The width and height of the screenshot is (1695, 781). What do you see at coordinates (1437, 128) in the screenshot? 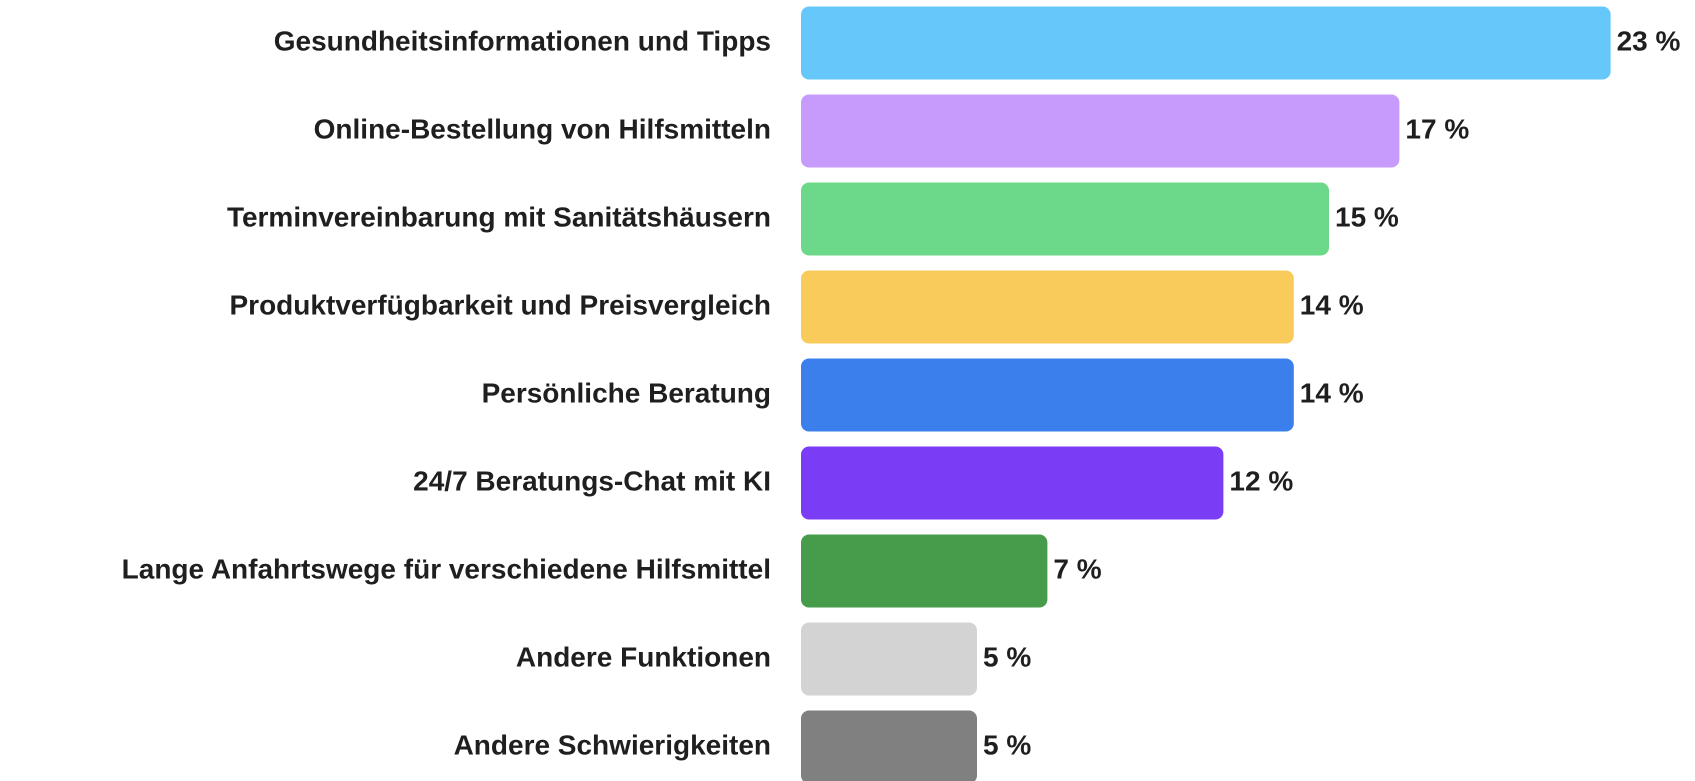
I see `value-label: 17 %` at bounding box center [1437, 128].